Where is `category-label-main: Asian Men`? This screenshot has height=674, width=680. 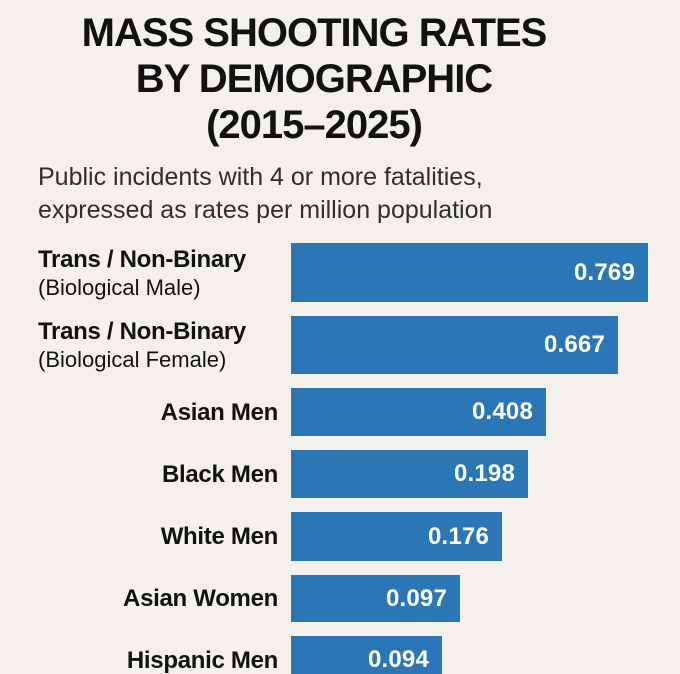 category-label-main: Asian Men is located at coordinates (219, 412).